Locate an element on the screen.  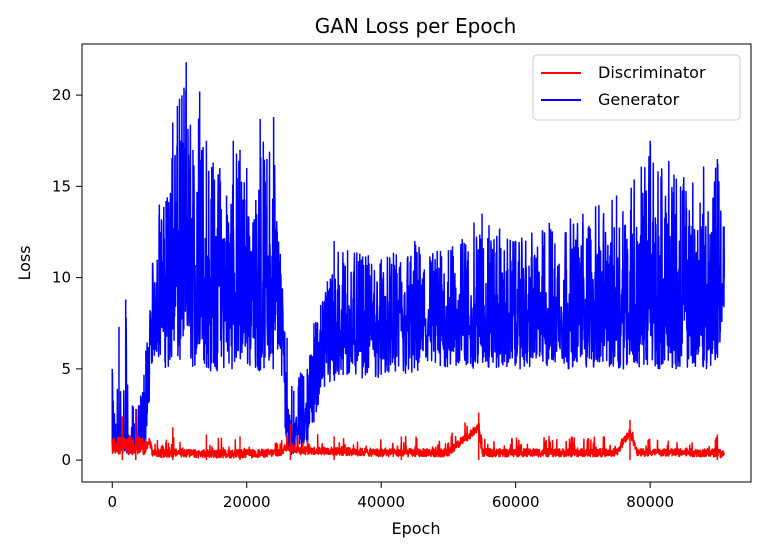
x-tick-label: 80000 is located at coordinates (650, 502).